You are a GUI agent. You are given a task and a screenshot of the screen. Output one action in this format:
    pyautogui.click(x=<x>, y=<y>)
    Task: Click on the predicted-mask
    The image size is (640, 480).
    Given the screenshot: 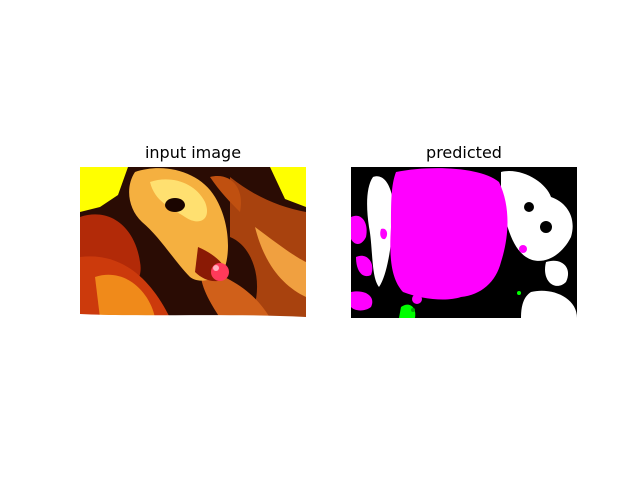 What is the action you would take?
    pyautogui.click(x=464, y=242)
    